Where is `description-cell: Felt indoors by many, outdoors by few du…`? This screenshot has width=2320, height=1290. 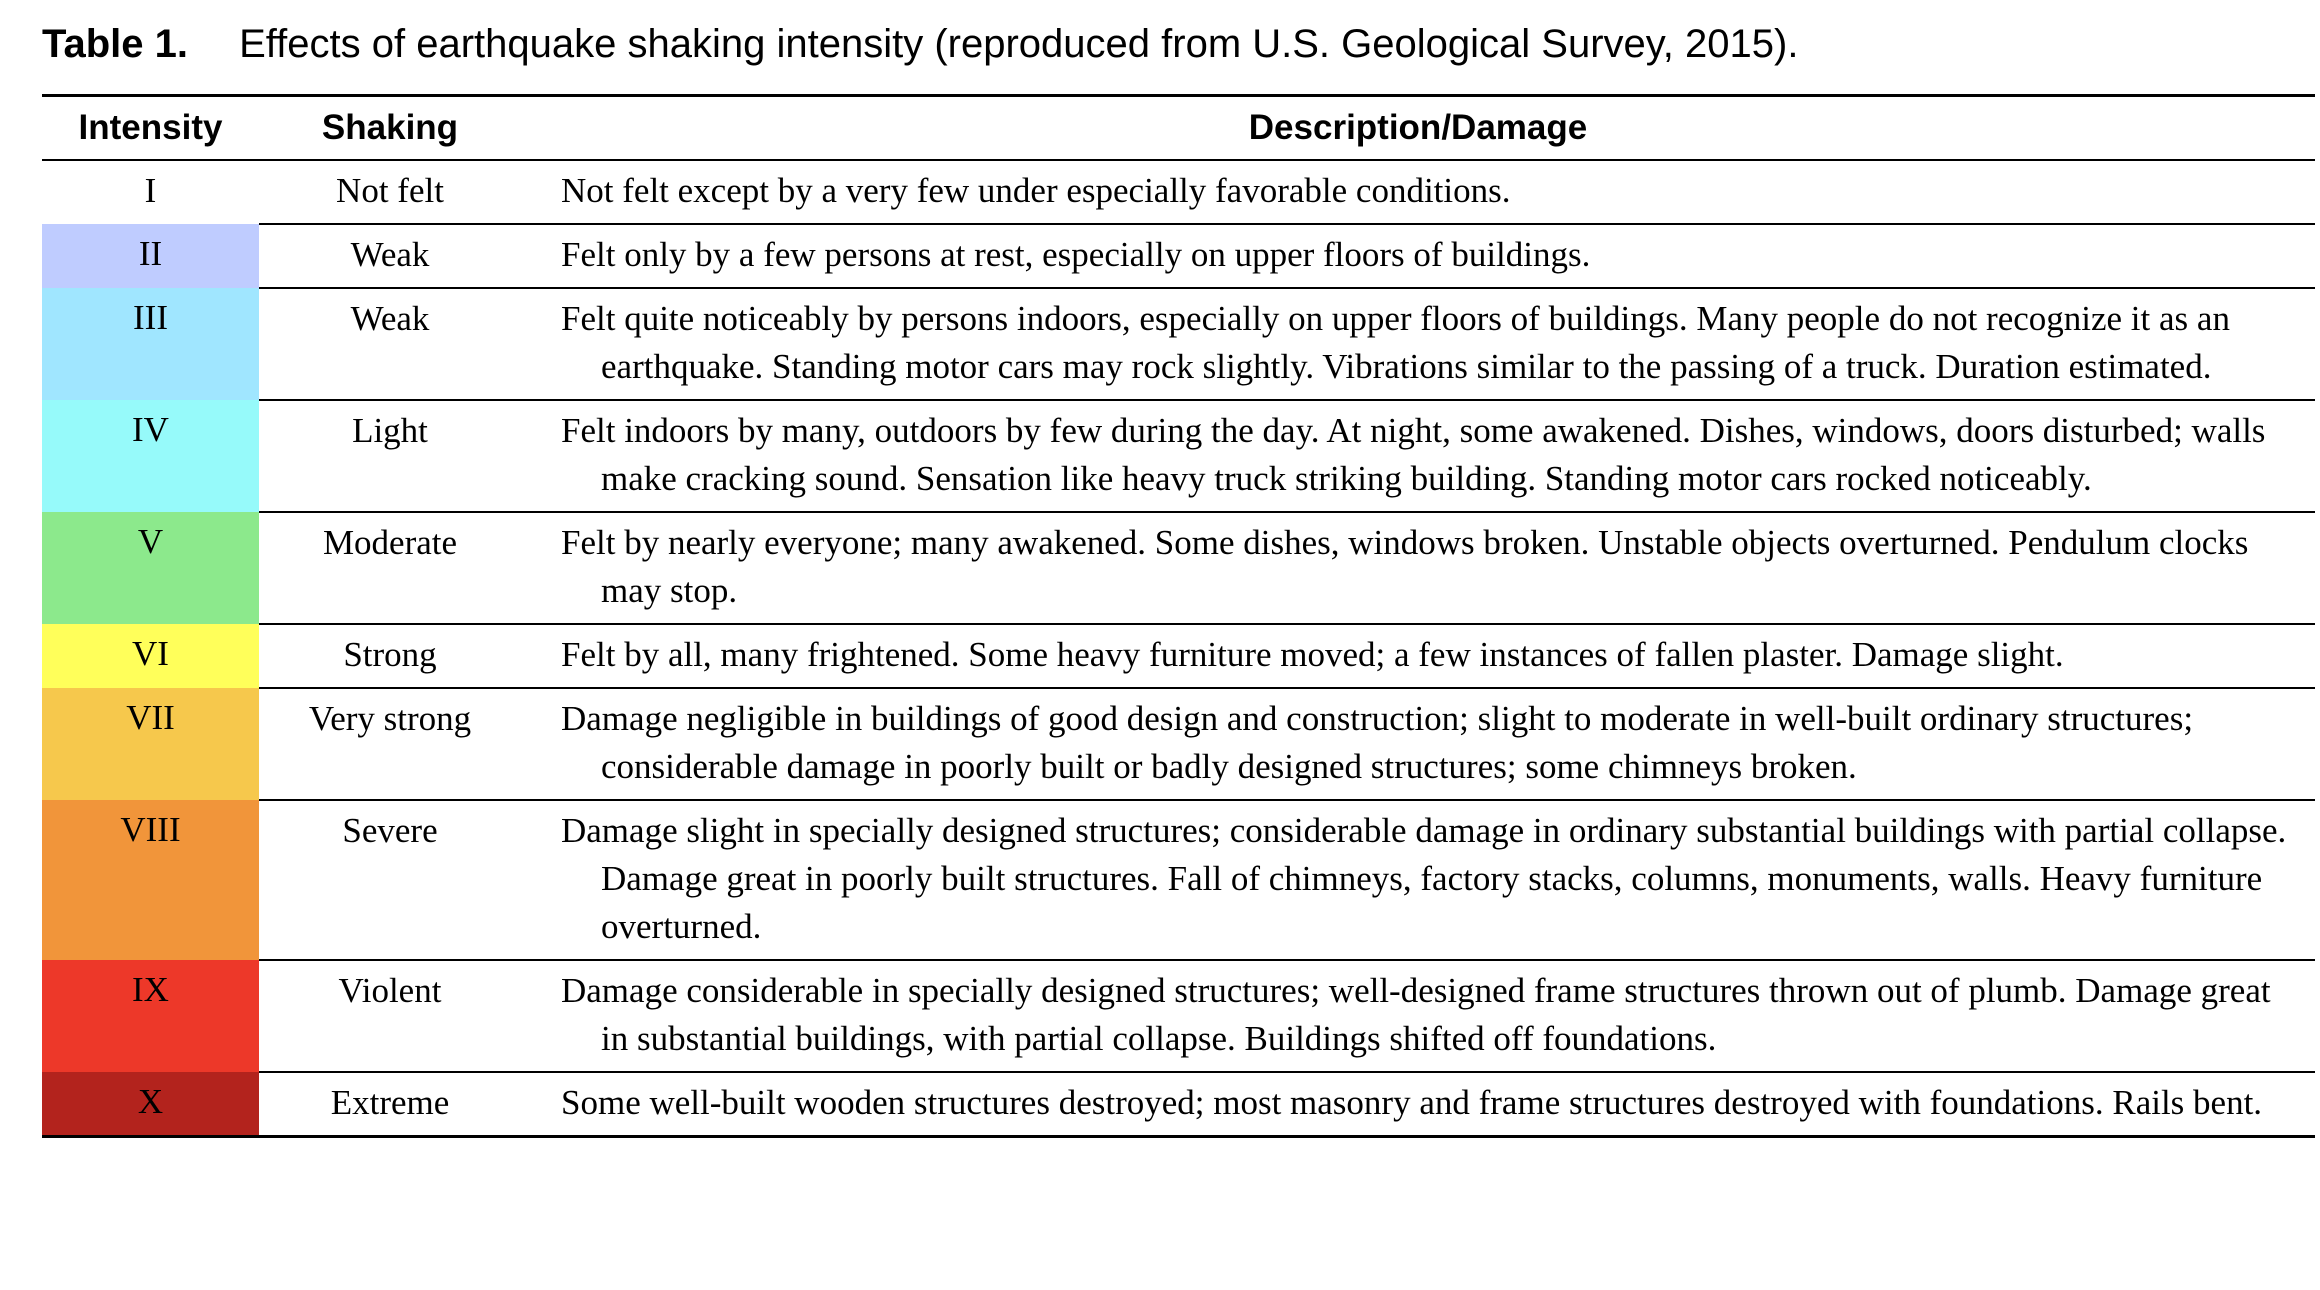 description-cell: Felt indoors by many, outdoors by few du… is located at coordinates (1418, 456).